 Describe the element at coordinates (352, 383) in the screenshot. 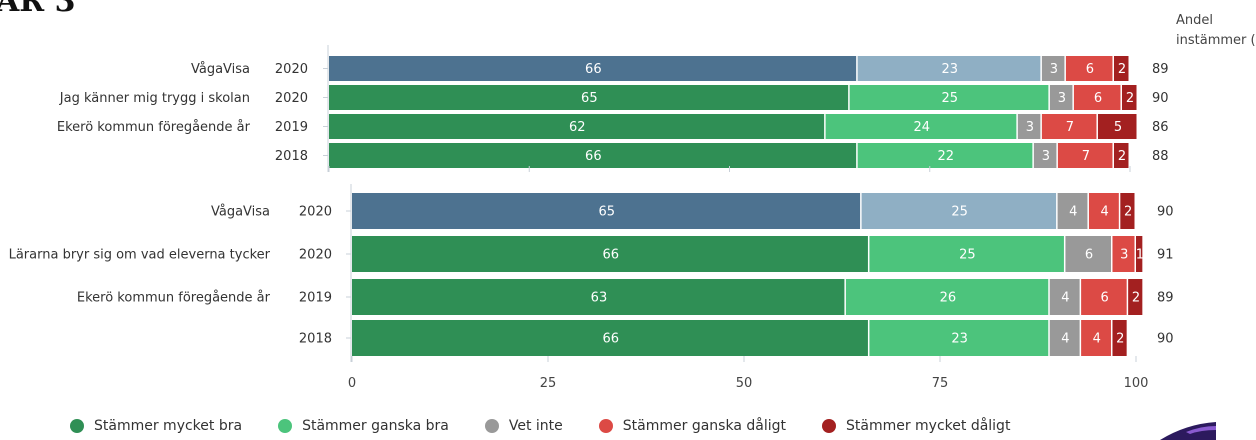

I see `x-tick-label: 0` at that location.